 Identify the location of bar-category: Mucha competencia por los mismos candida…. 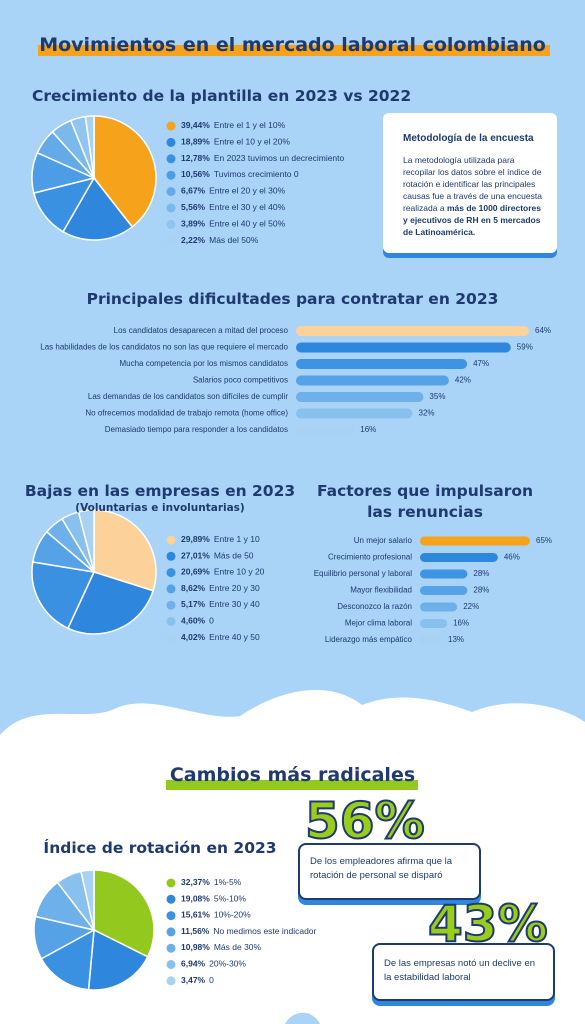
(203, 363).